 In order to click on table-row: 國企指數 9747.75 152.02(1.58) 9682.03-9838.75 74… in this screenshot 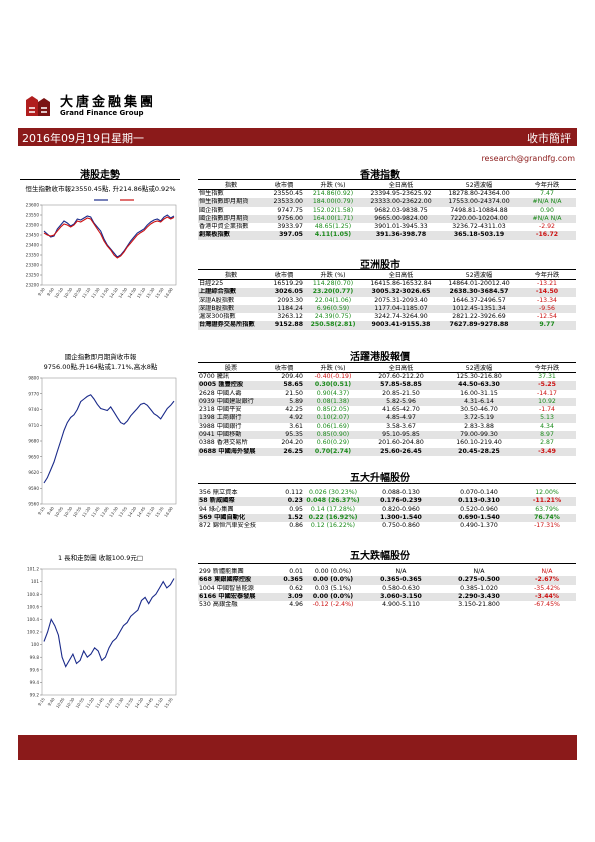, I will do `click(387, 211)`.